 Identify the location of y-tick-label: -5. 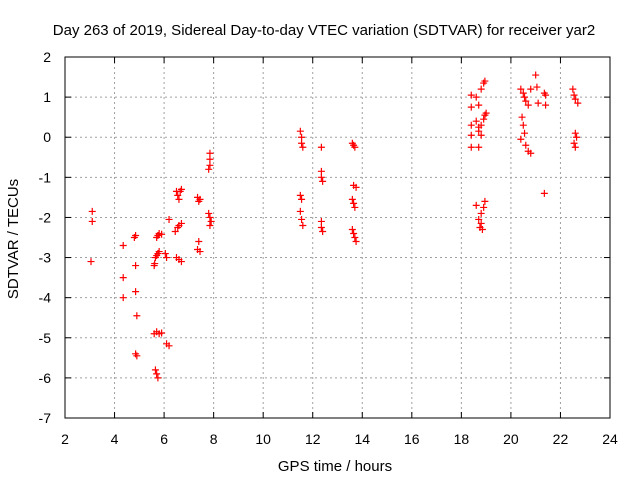
(45, 338).